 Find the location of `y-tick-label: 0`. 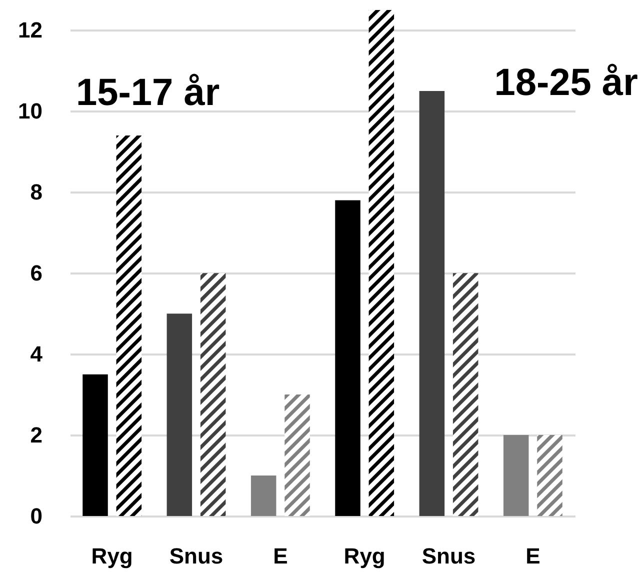

y-tick-label: 0 is located at coordinates (36, 516).